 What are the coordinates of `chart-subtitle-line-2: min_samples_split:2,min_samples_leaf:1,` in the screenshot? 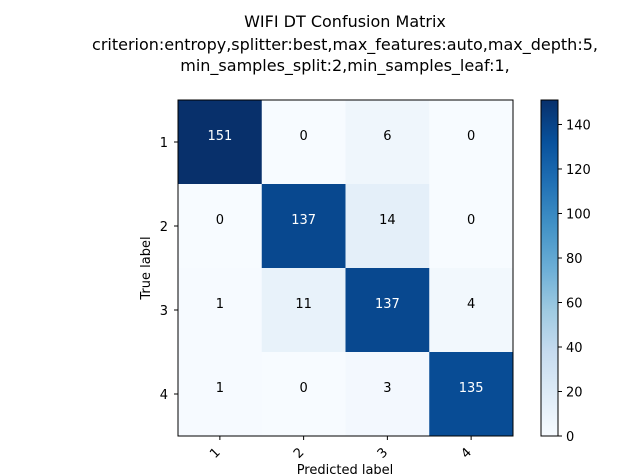 It's located at (344, 66).